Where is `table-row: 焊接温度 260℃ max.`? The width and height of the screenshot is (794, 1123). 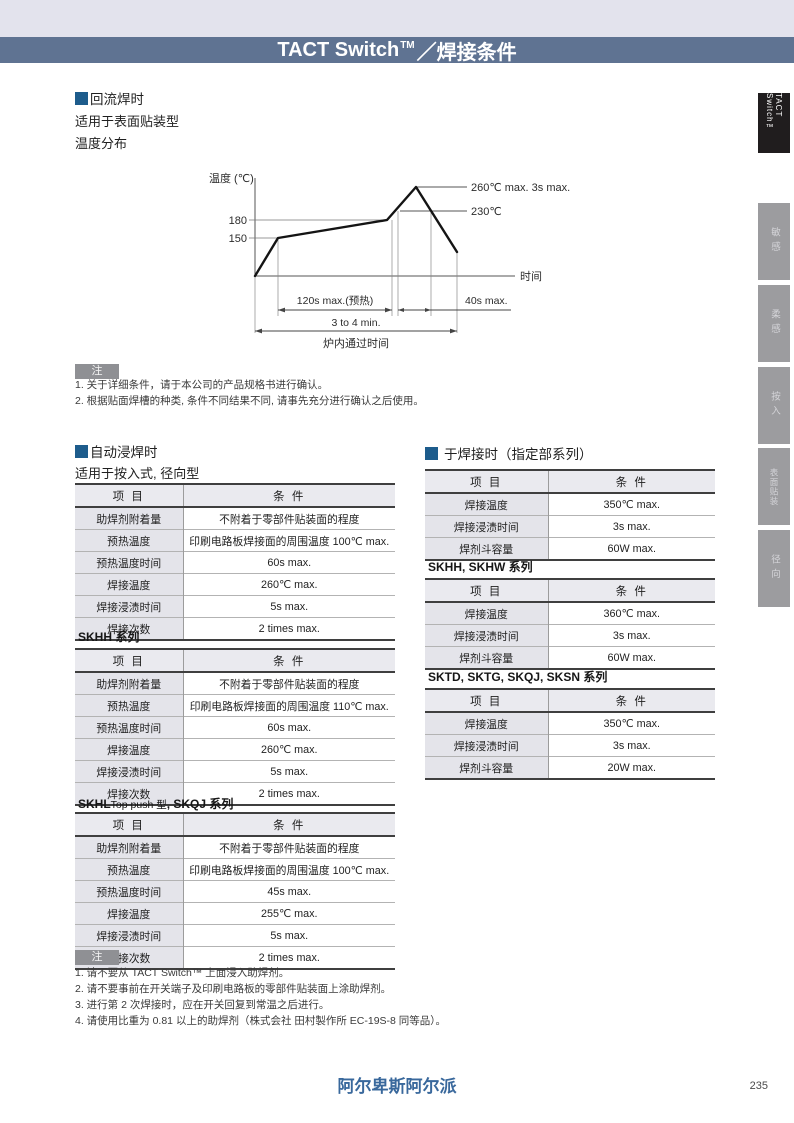
table-row: 焊接温度 260℃ max. is located at coordinates (235, 749).